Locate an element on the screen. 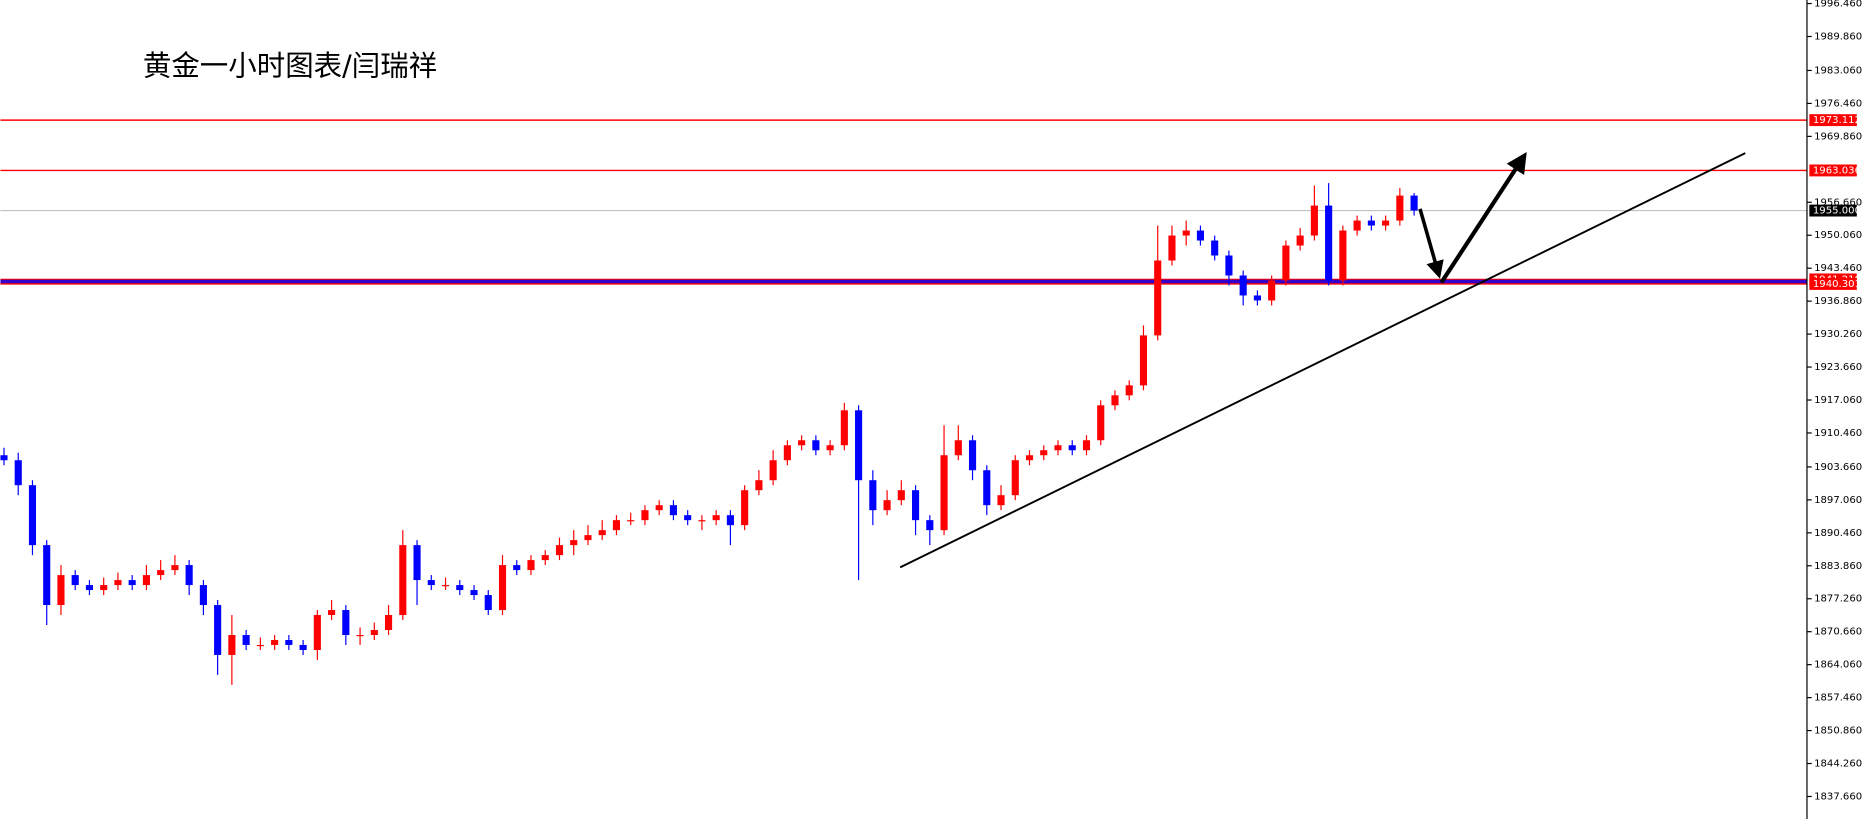 This screenshot has height=819, width=1862. y-tick-label: 1969.860 is located at coordinates (1838, 136).